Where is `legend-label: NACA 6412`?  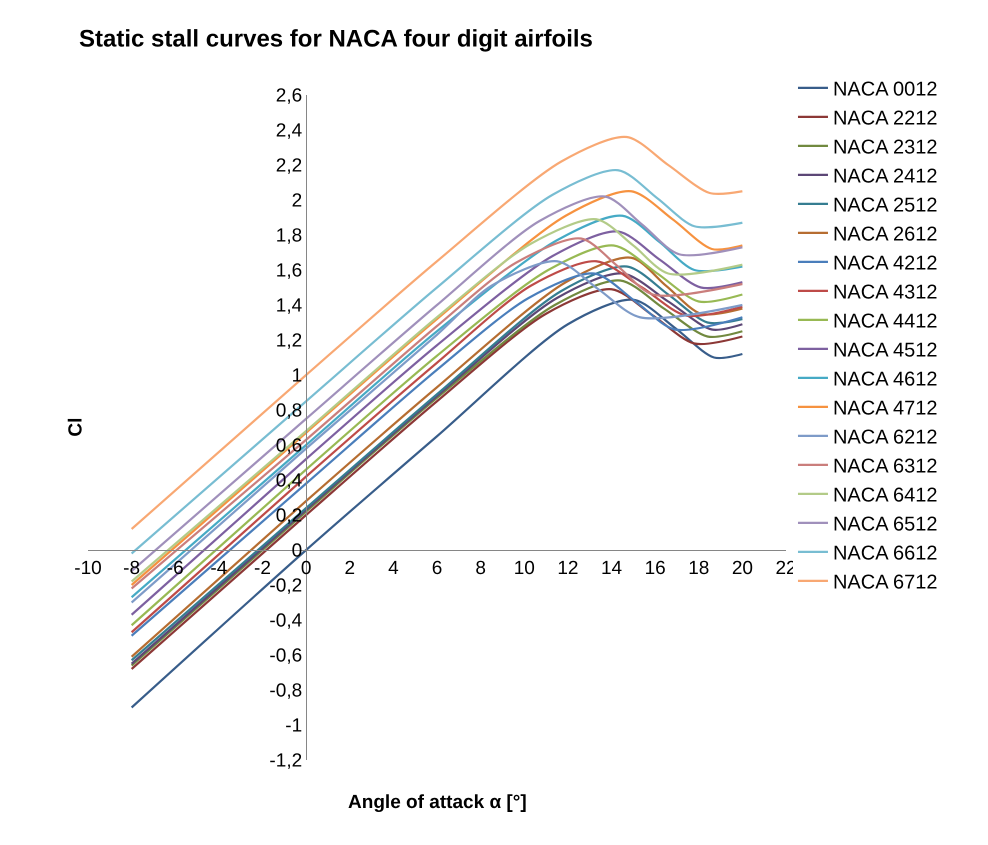 legend-label: NACA 6412 is located at coordinates (885, 495).